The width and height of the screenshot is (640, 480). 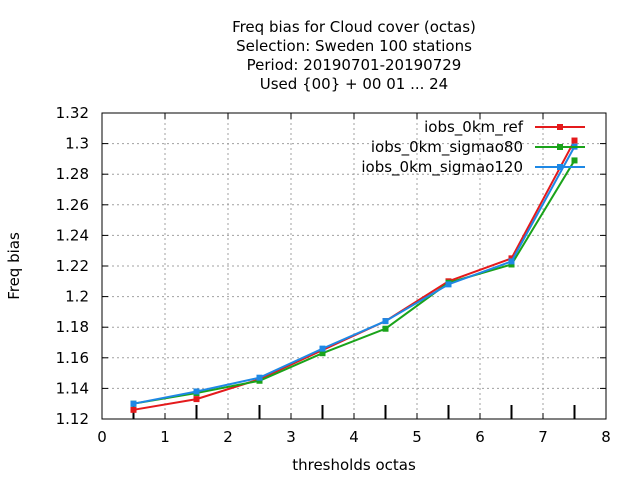 What do you see at coordinates (447, 147) in the screenshot?
I see `legend-label: iobs_0km_sigmao80` at bounding box center [447, 147].